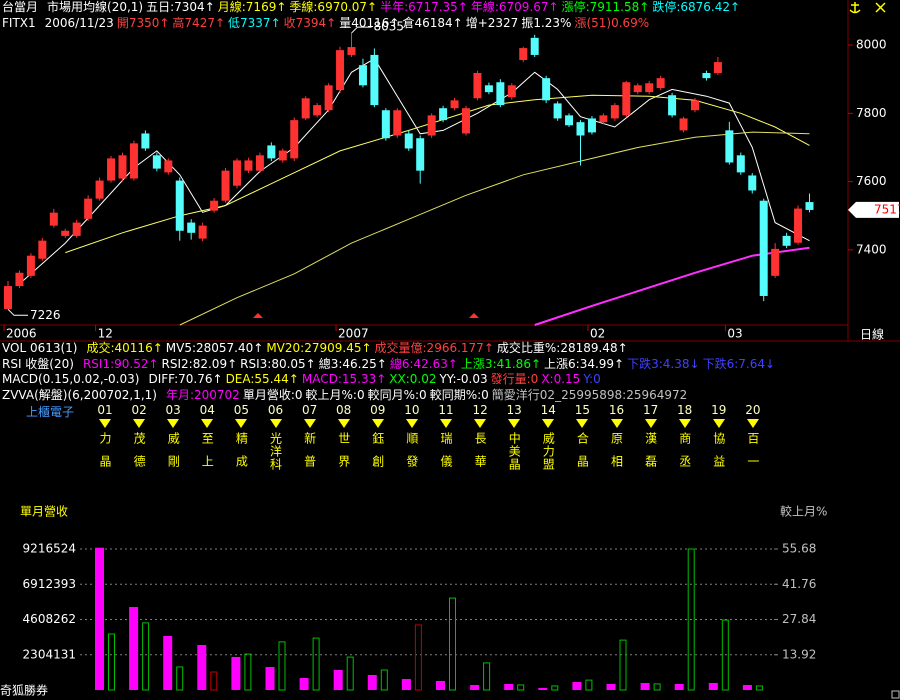 The height and width of the screenshot is (700, 900). What do you see at coordinates (592, 379) in the screenshot?
I see `info-text: Y:0` at bounding box center [592, 379].